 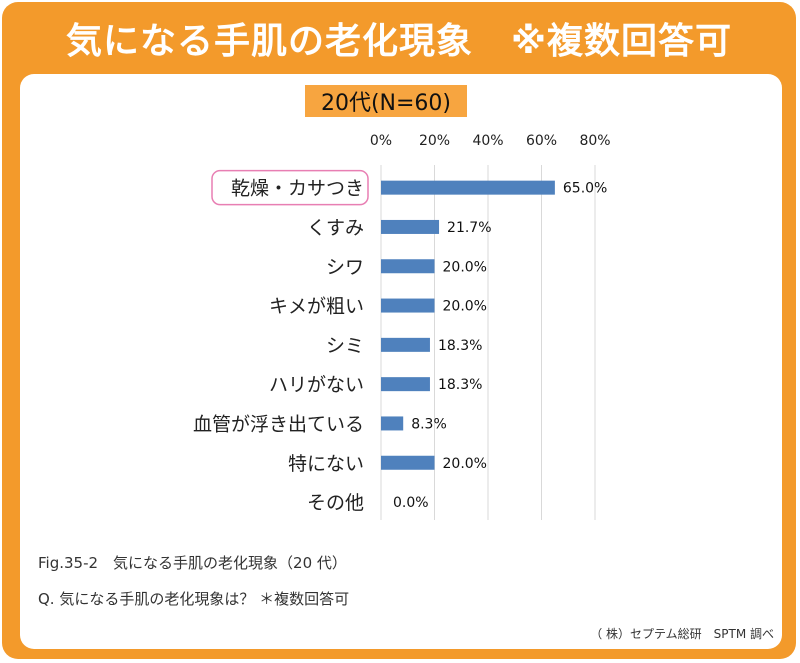 I want to click on x-tick-label: 40%, so click(x=487, y=141).